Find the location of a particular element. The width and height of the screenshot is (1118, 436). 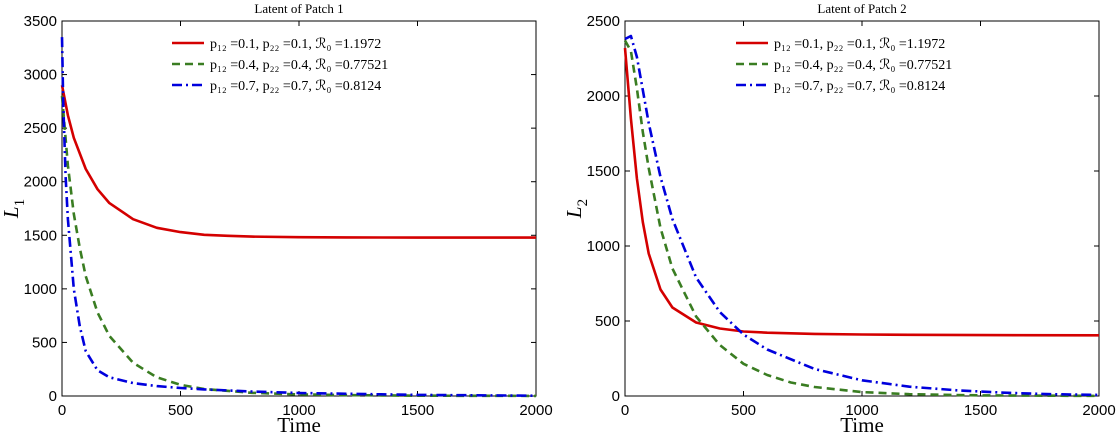

y-axis-label-subscript: 2 is located at coordinates (583, 203).